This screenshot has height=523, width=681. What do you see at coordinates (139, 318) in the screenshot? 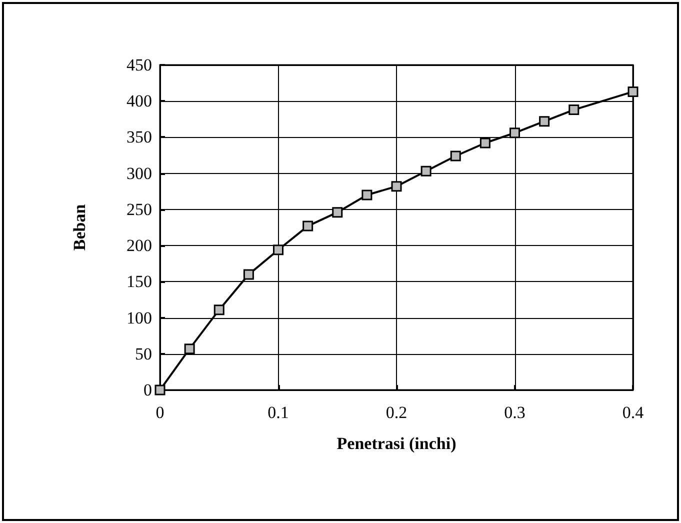
I see `y-tick-label: 100` at bounding box center [139, 318].